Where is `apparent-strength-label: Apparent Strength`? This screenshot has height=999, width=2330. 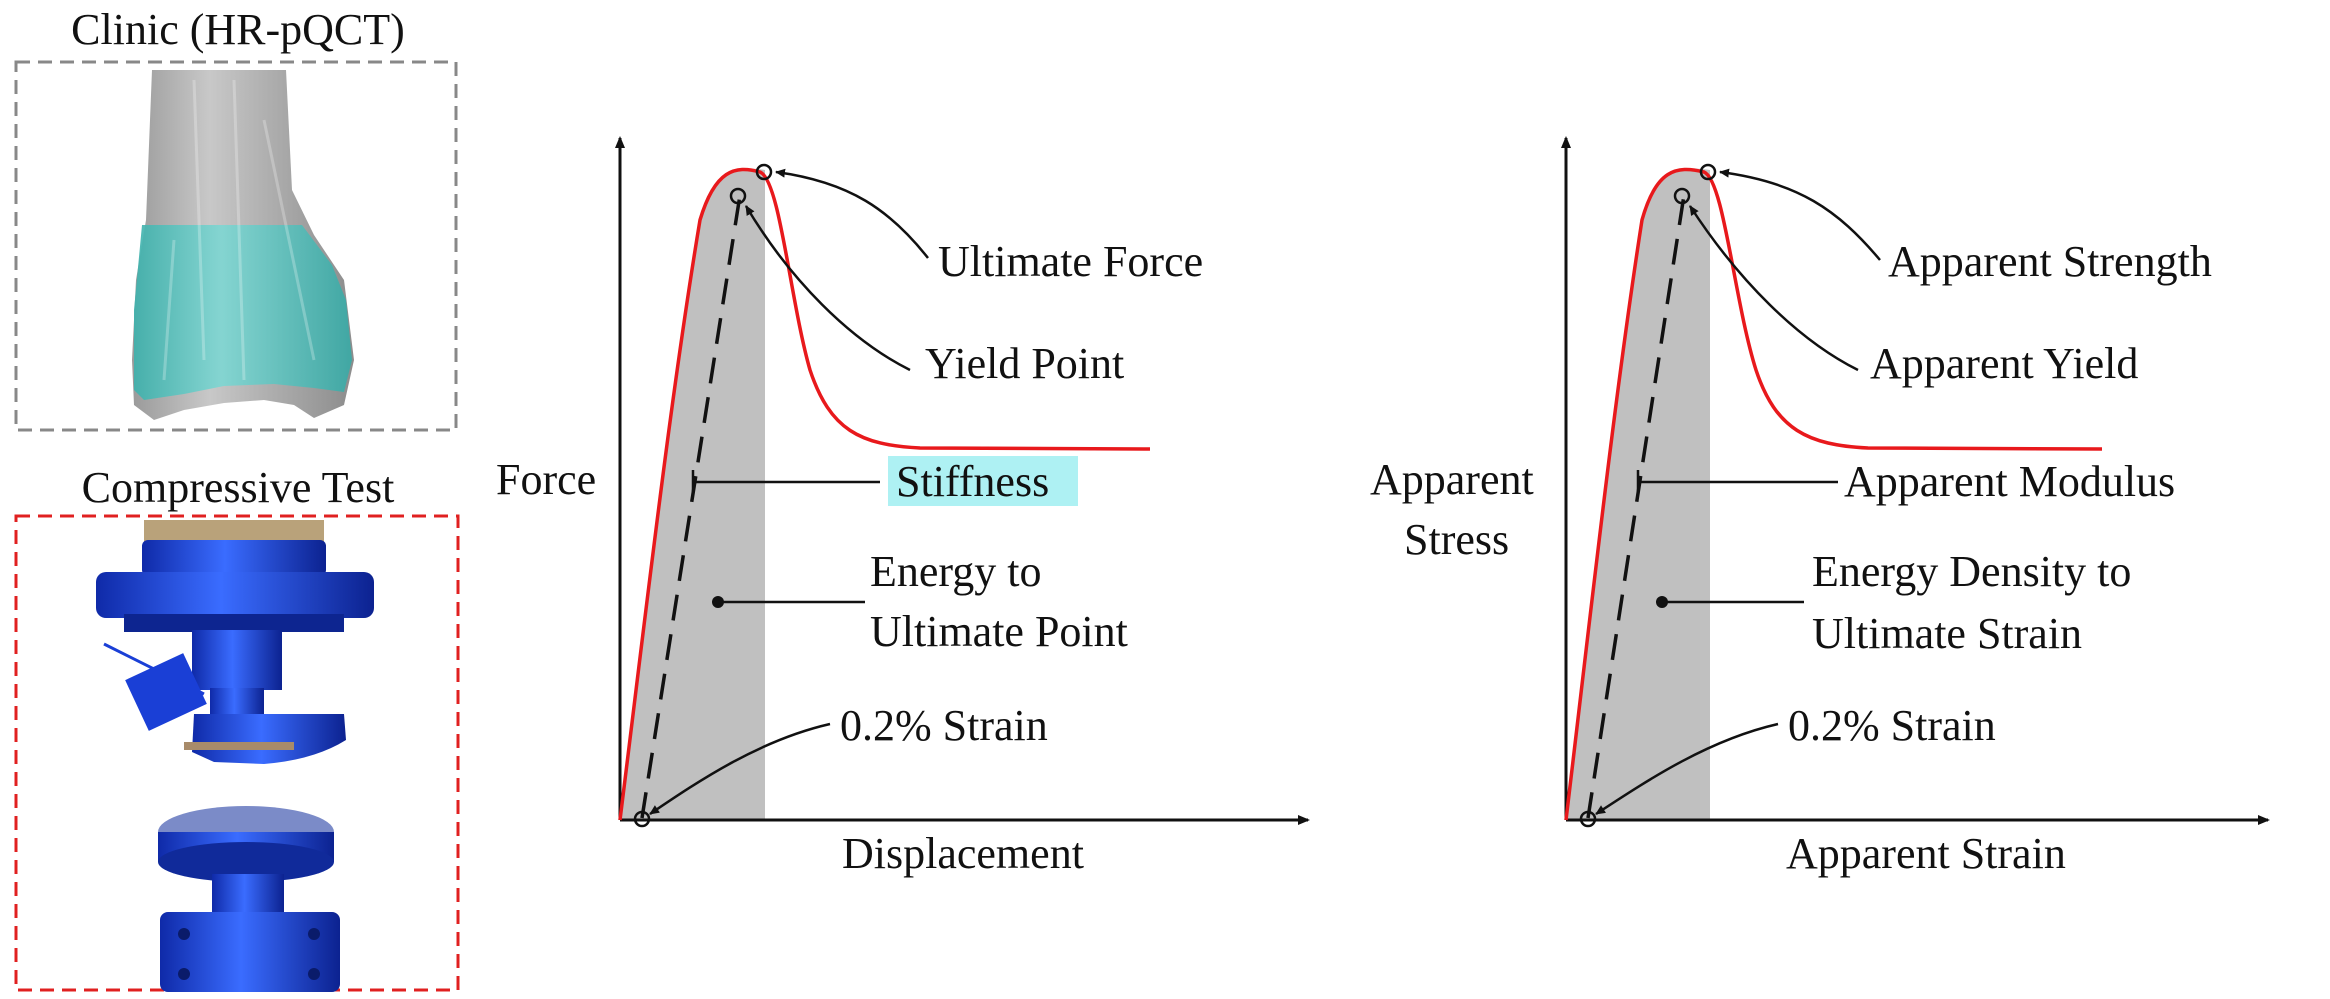 apparent-strength-label: Apparent Strength is located at coordinates (2050, 261).